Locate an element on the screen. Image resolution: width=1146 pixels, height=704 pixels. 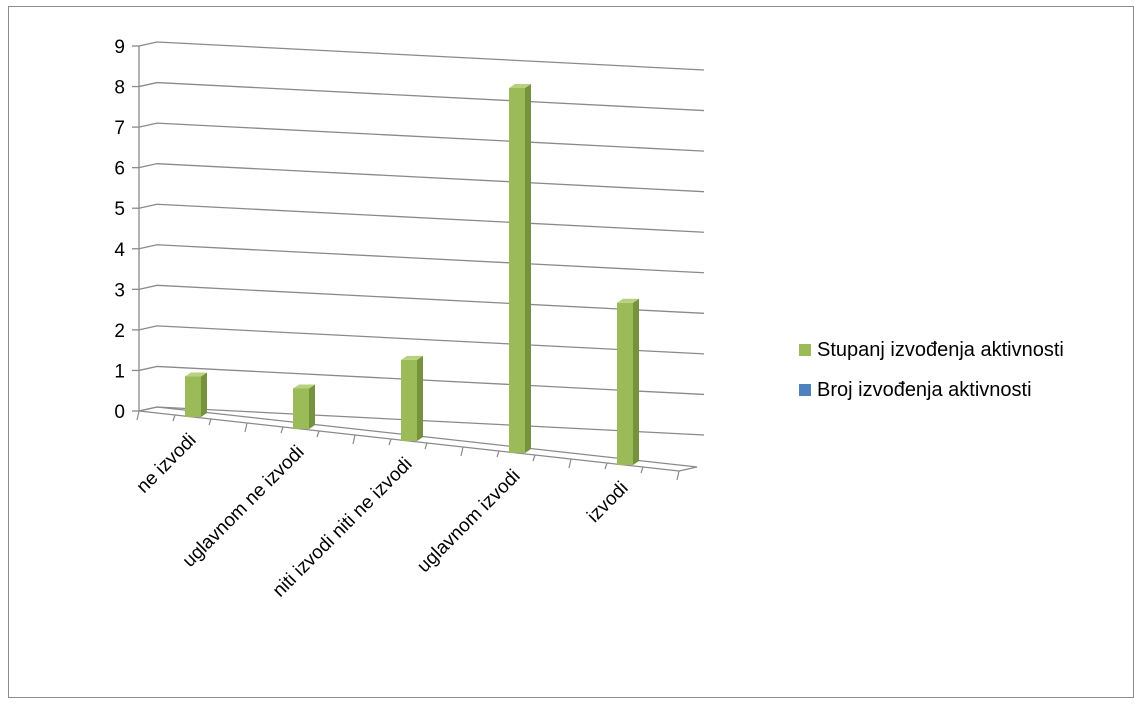
y-tick-label: 4 is located at coordinates (119, 250).